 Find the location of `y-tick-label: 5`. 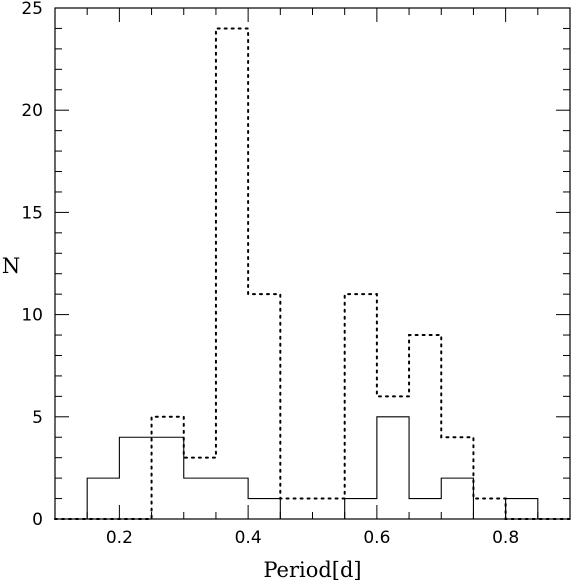

y-tick-label: 5 is located at coordinates (37, 418).